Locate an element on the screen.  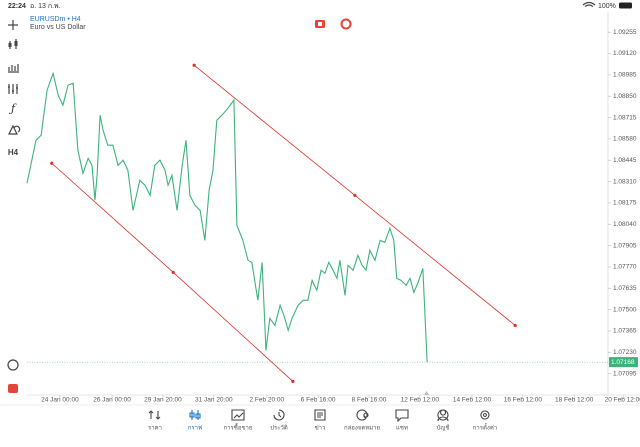
x-tick-label: 20 Feb 12:00 is located at coordinates (622, 400).